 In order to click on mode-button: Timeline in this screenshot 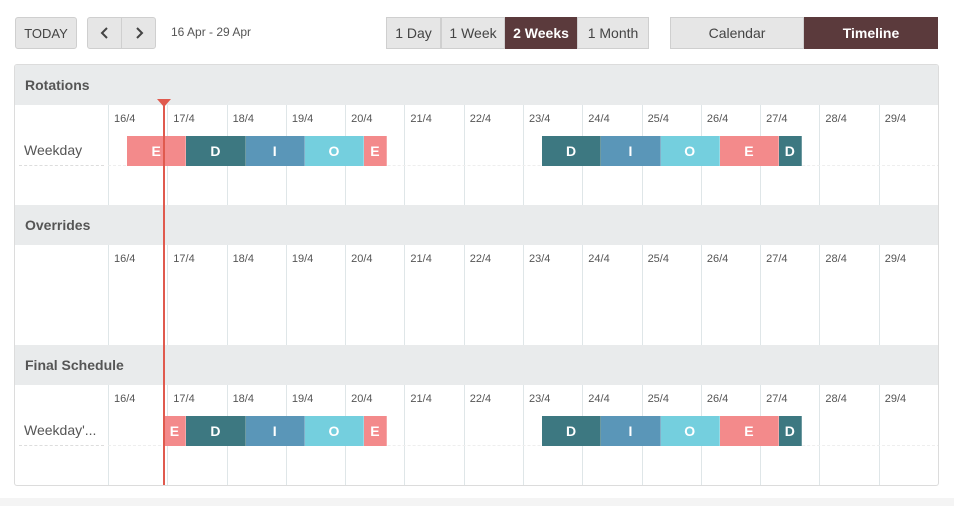, I will do `click(871, 33)`.